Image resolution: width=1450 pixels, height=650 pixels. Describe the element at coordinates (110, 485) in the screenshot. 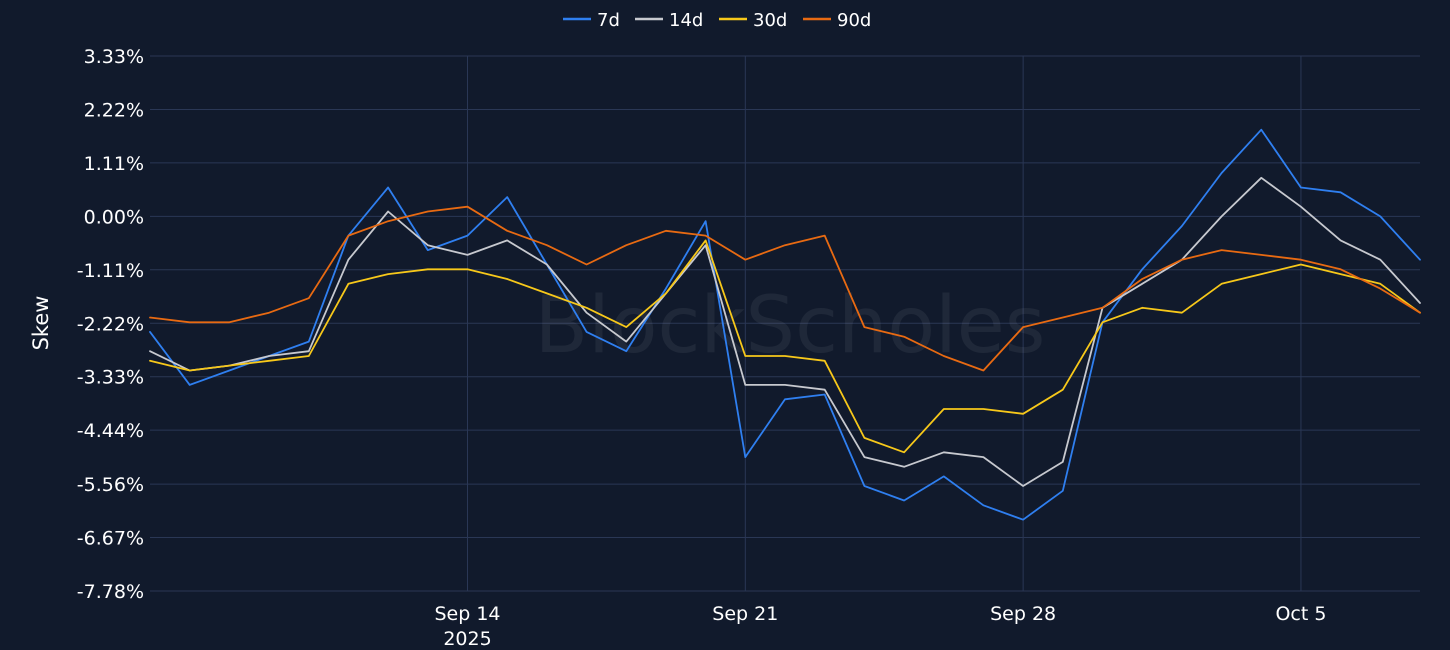

I see `y-tick-label: -5.56%` at that location.